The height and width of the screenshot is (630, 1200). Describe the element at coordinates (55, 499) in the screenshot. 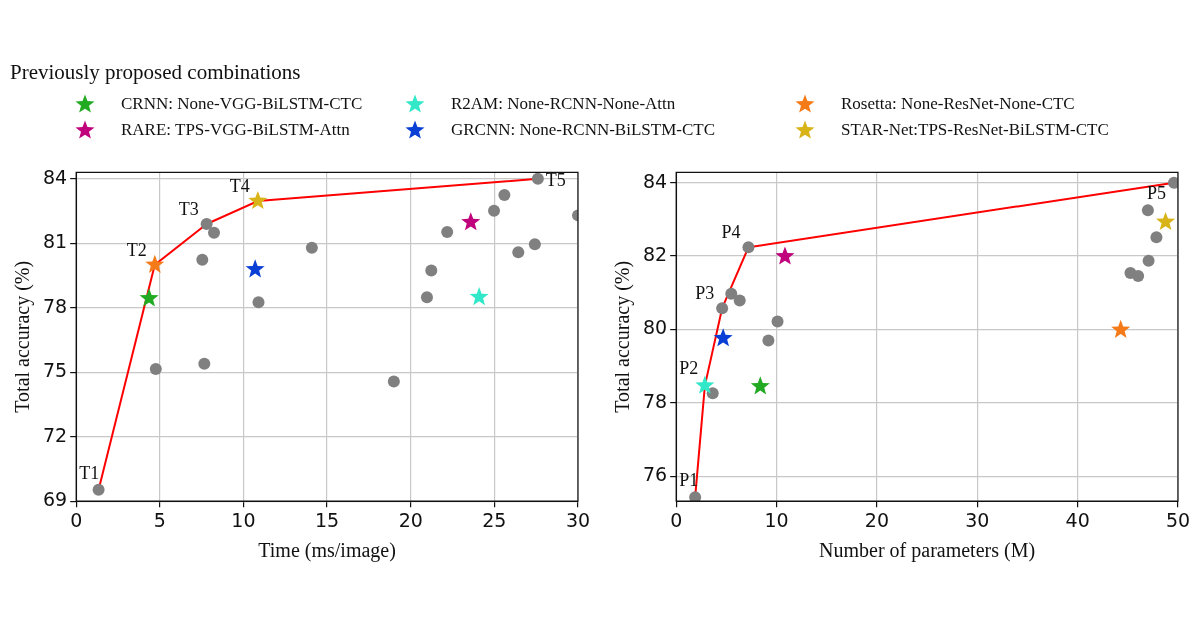

I see `y-tick-label: 69` at that location.